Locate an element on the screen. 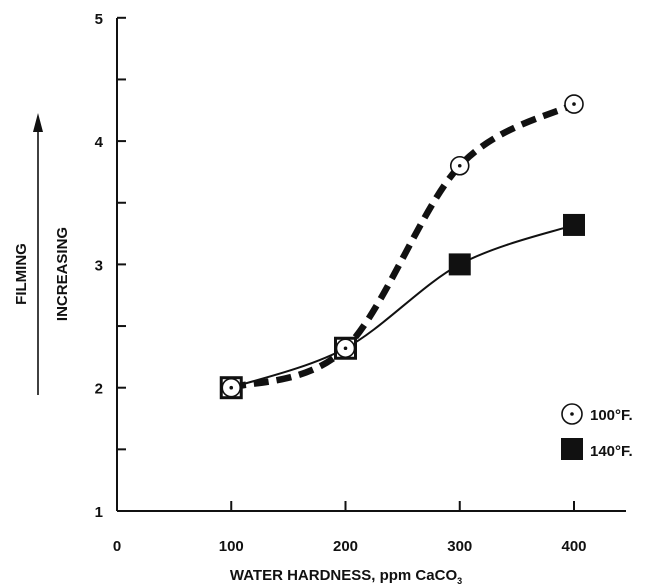 The width and height of the screenshot is (653, 585). y-ticks: 1 2 3 4 5 is located at coordinates (110, 266).